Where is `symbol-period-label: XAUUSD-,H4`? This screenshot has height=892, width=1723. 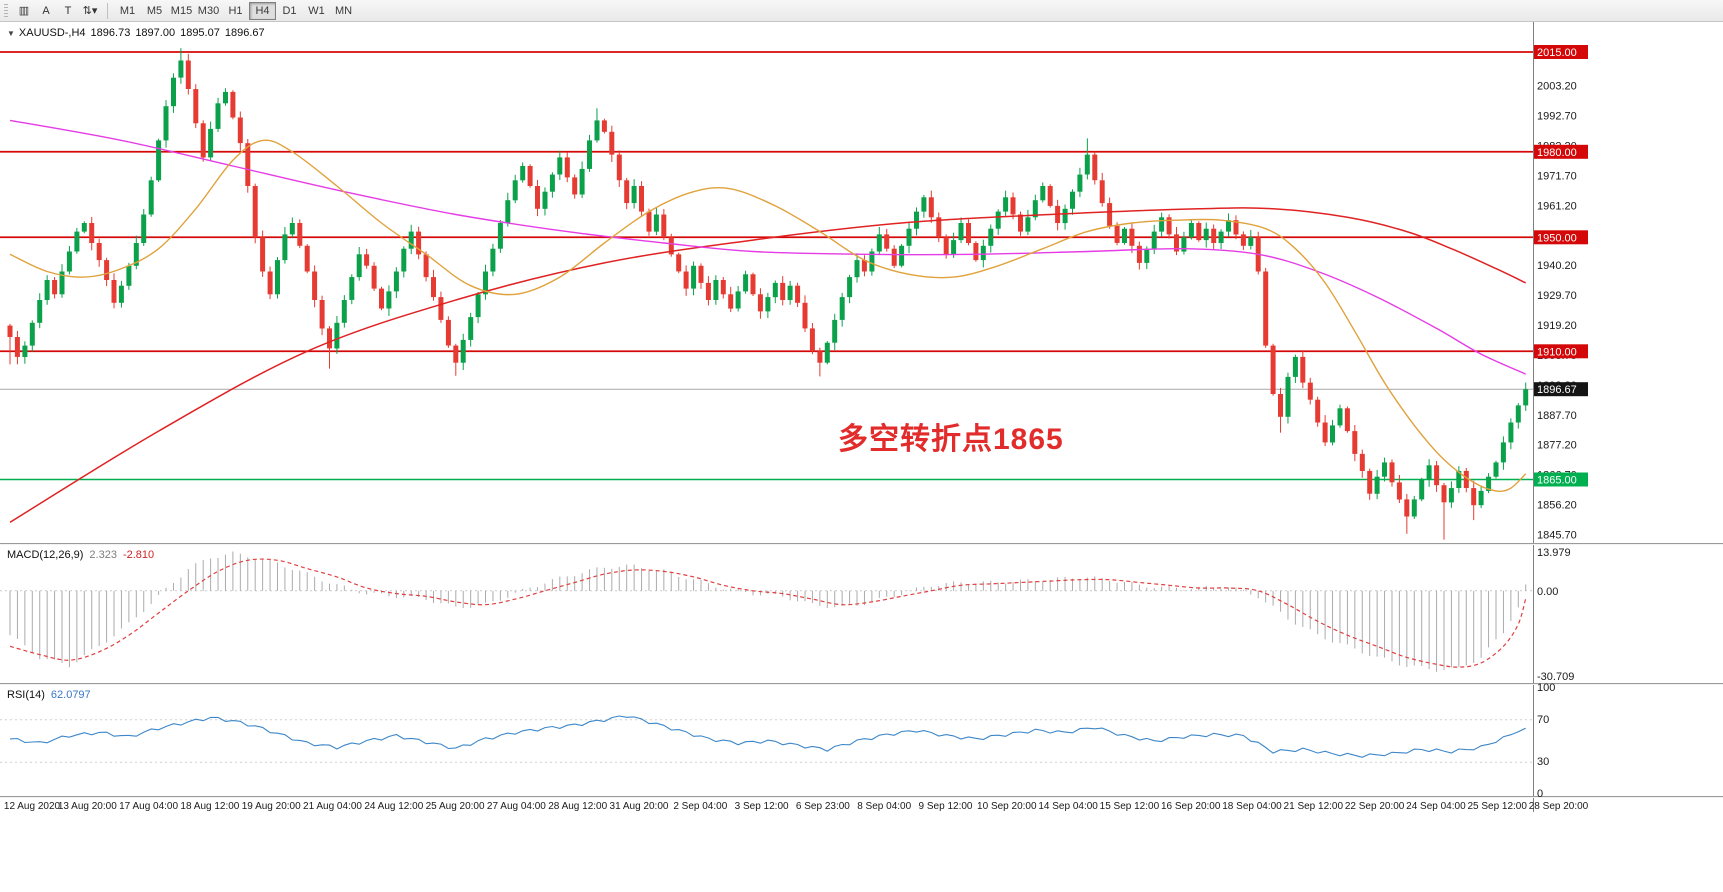 symbol-period-label: XAUUSD-,H4 is located at coordinates (52, 33).